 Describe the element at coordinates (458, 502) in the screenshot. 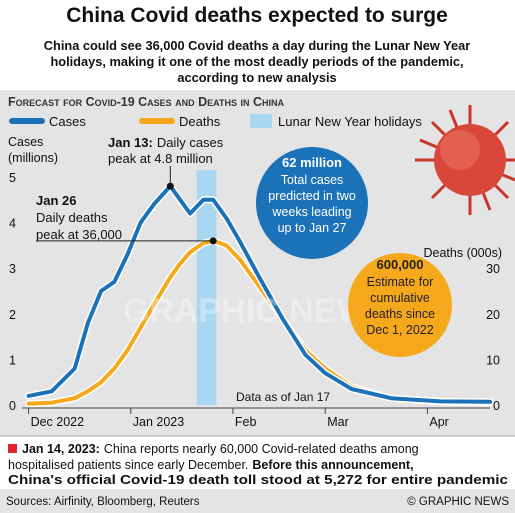

I see `credit: © GRAPHIC NEWS` at that location.